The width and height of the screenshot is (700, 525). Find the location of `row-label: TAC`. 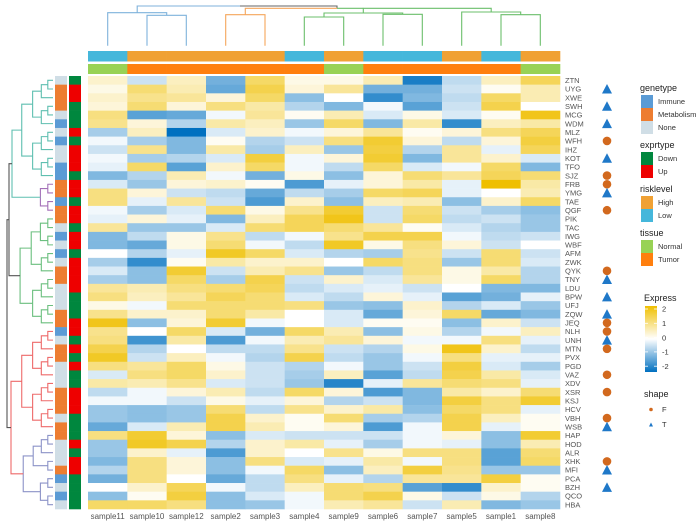

row-label: TAC is located at coordinates (572, 227).